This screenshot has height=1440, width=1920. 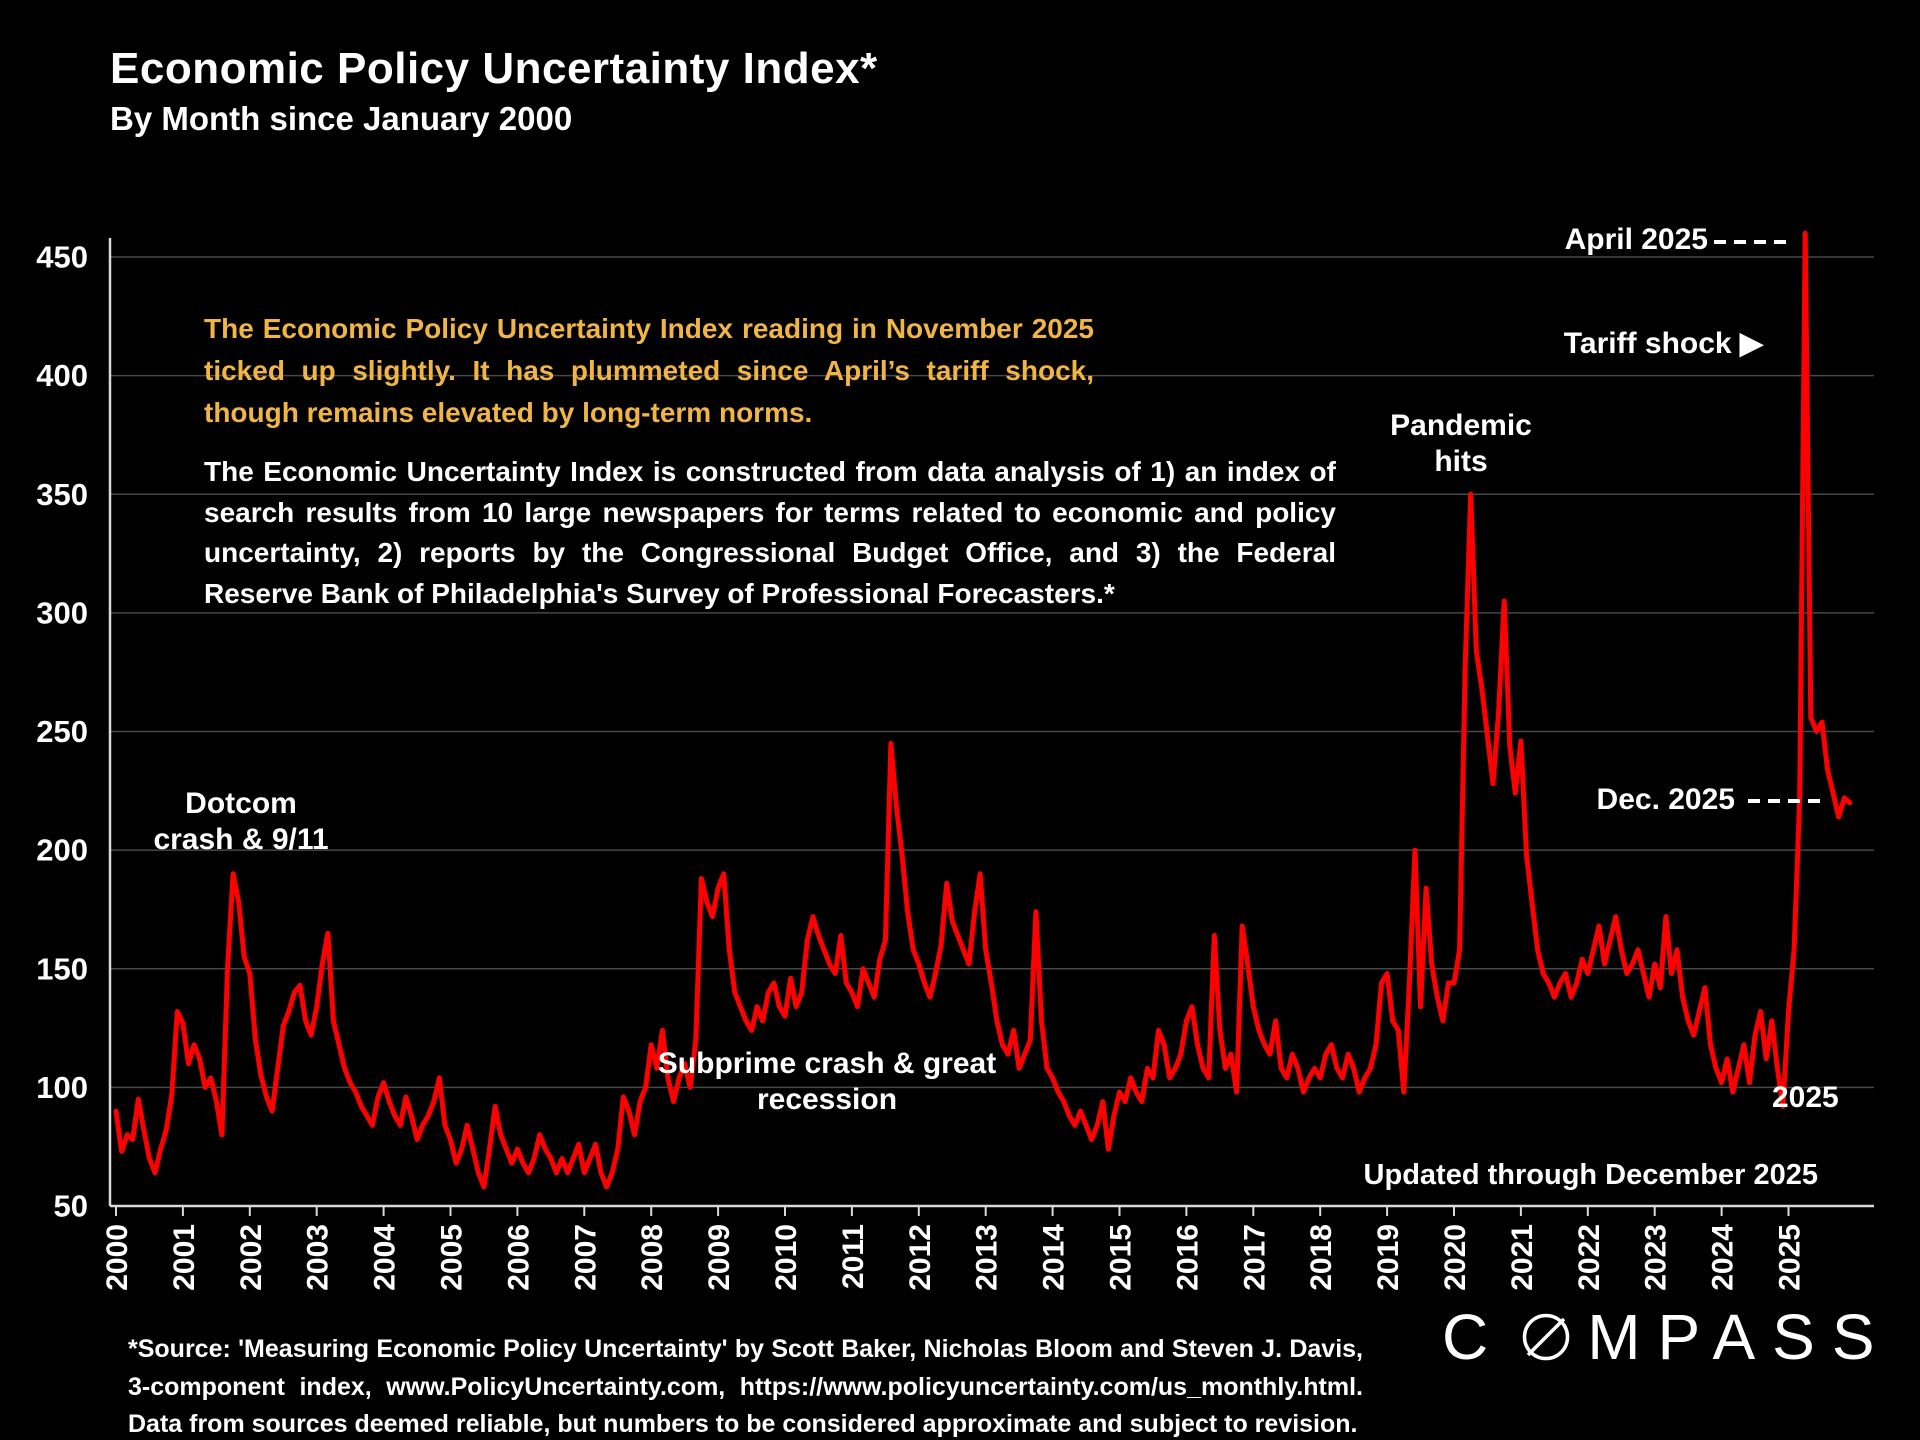 What do you see at coordinates (251, 1257) in the screenshot?
I see `x-axis-year-label: 2002` at bounding box center [251, 1257].